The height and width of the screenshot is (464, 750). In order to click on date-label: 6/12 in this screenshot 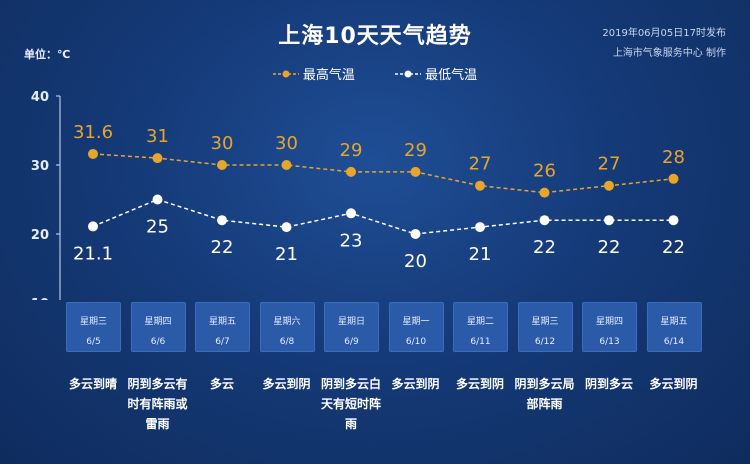, I will do `click(545, 342)`.